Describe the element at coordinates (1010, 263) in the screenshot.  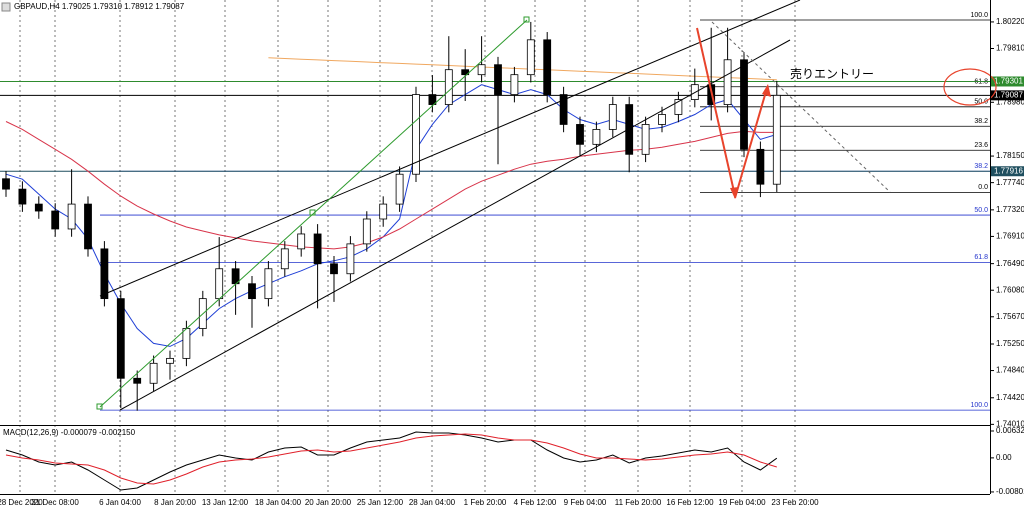
I see `y-tick-label: 1.76490` at that location.